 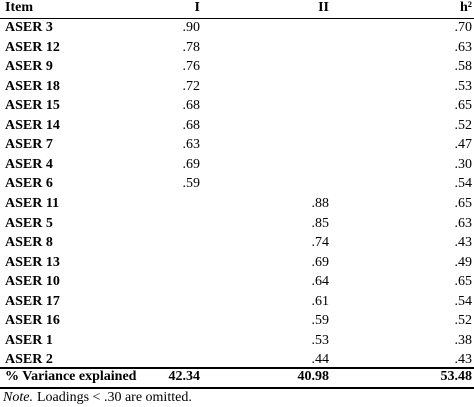 I want to click on item-label: ASER 13, so click(x=32, y=262).